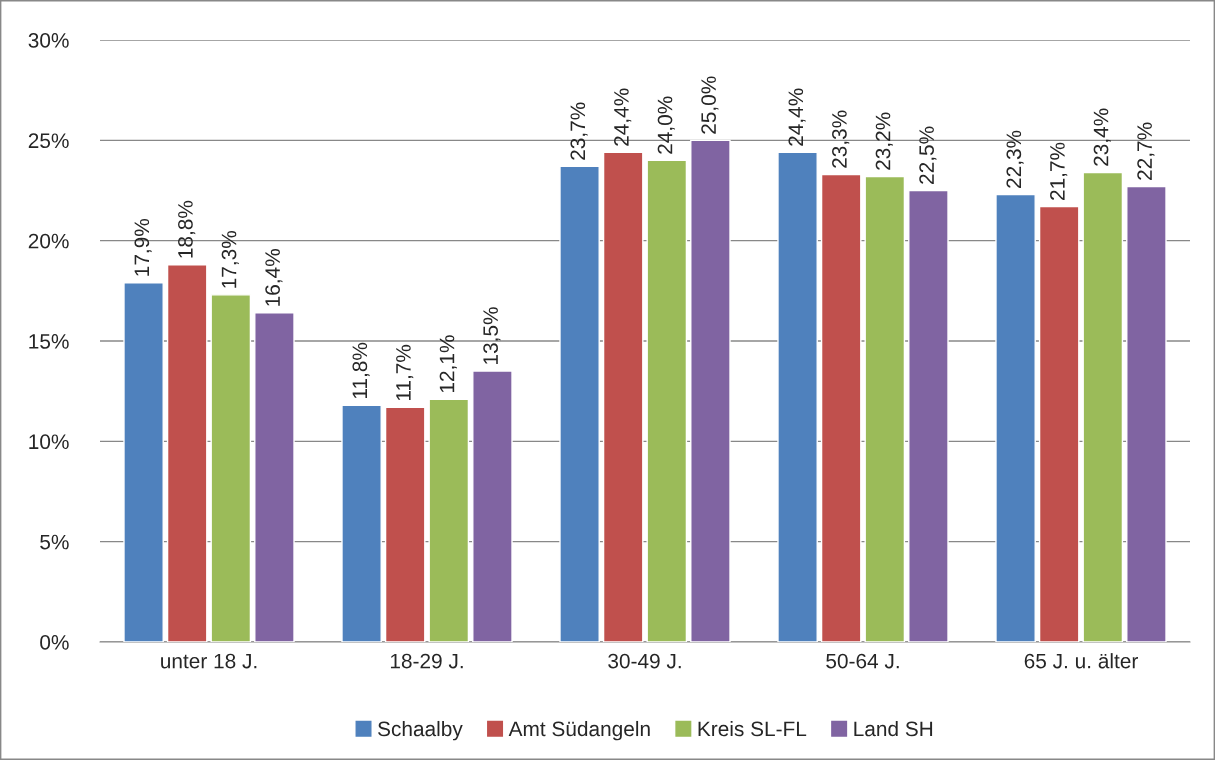 The height and width of the screenshot is (760, 1215). Describe the element at coordinates (187, 229) in the screenshot. I see `data-label: 18,8%` at that location.